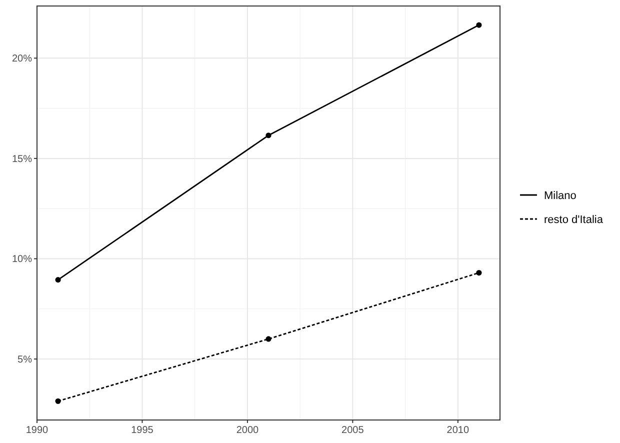 This screenshot has height=443, width=620. Describe the element at coordinates (142, 430) in the screenshot. I see `x-tick-label: 1995` at that location.